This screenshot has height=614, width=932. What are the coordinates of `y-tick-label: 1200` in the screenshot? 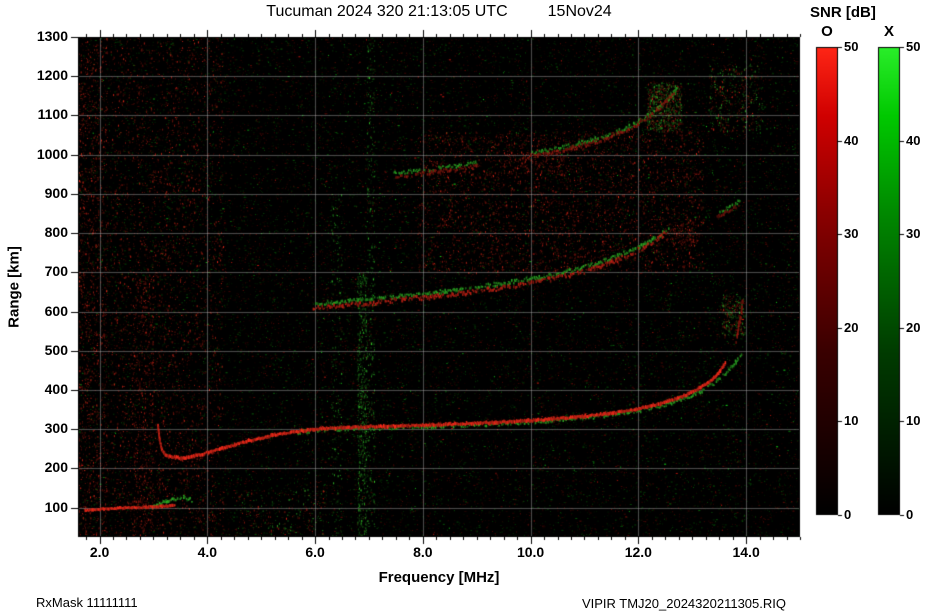 It's located at (52, 75).